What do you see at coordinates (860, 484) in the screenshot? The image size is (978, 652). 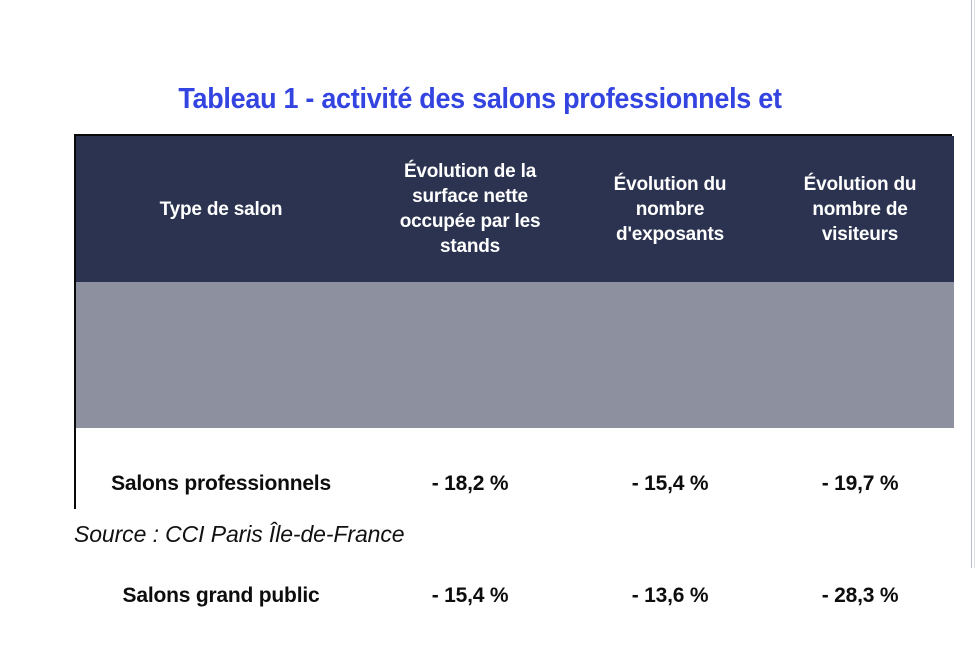 I see `cell-professionnels-visiteurs: - 19,7 %` at bounding box center [860, 484].